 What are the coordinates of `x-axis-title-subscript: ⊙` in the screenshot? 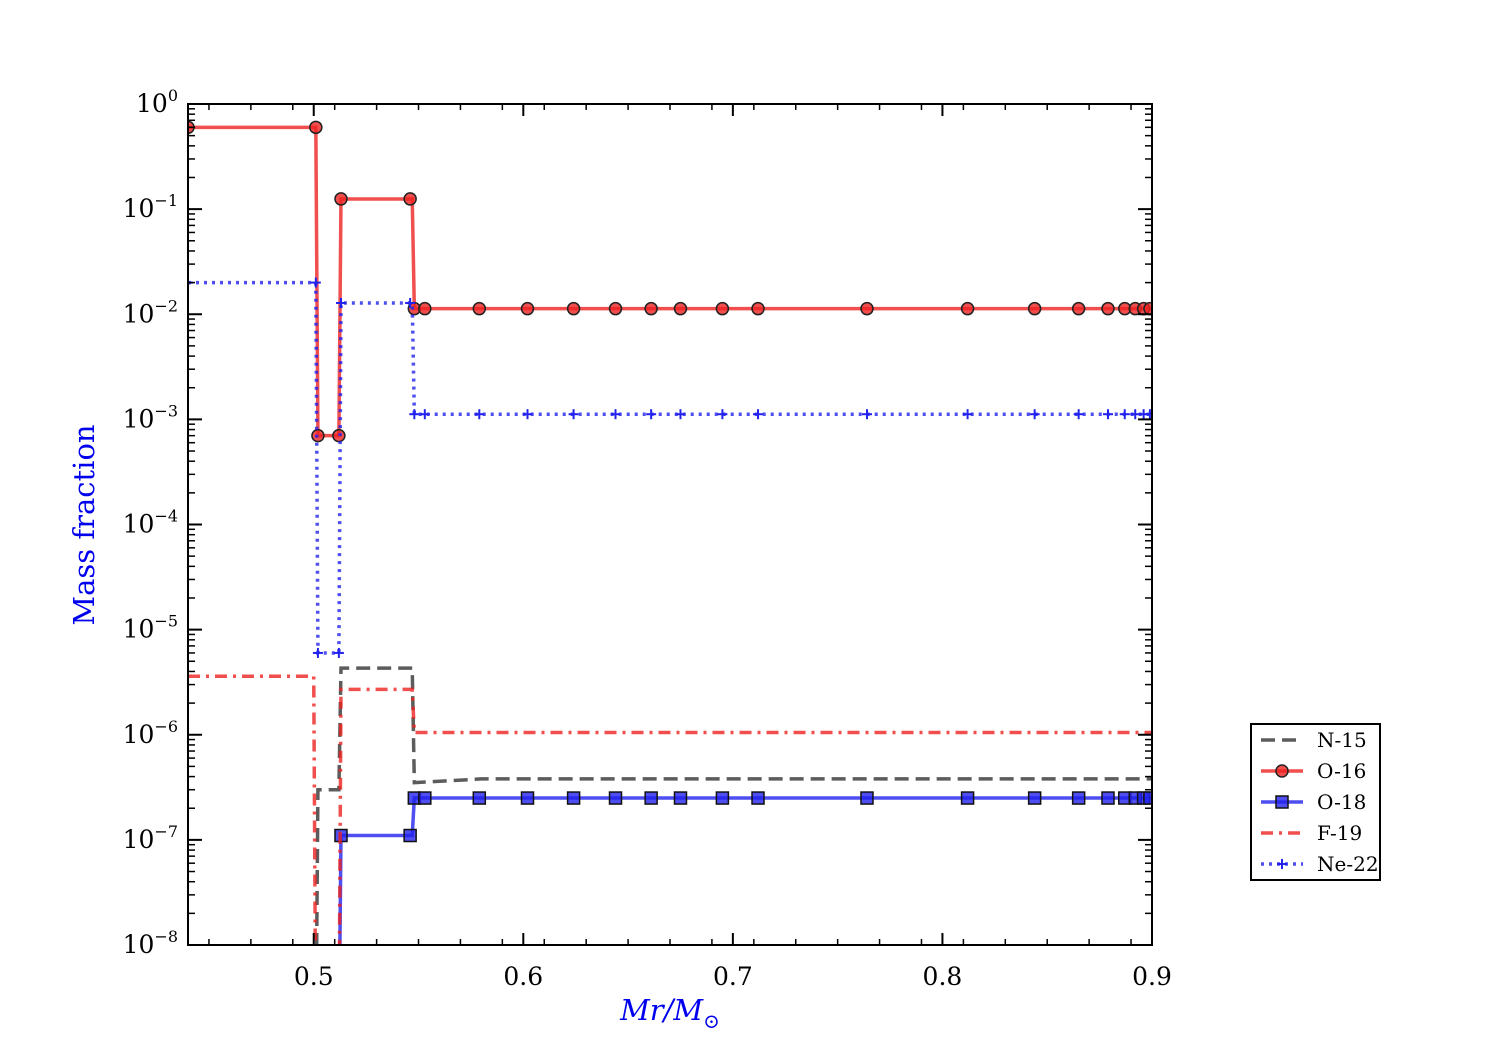 It's located at (711, 1021).